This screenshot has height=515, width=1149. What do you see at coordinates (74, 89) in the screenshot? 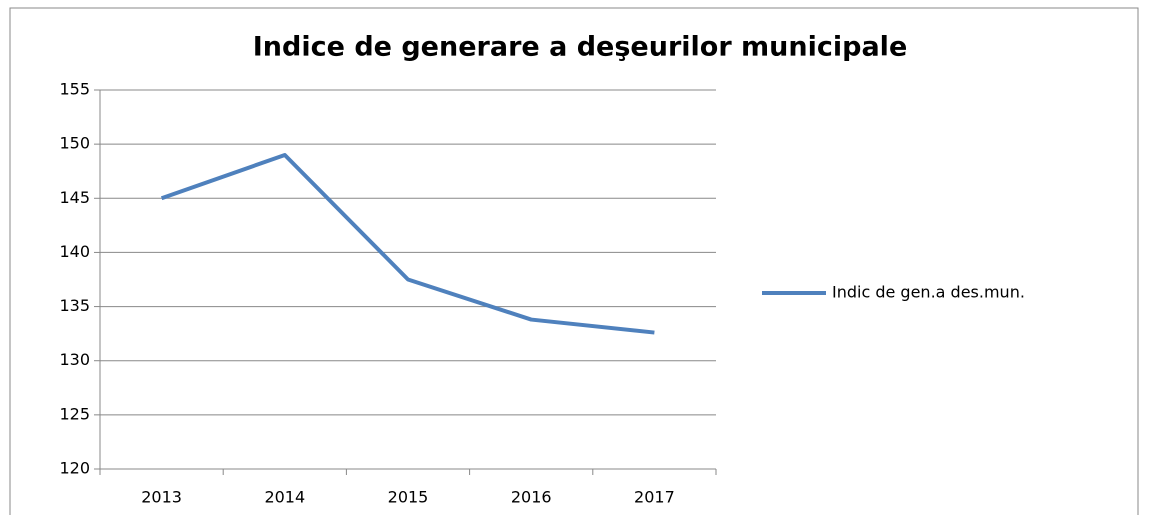
I see `y-tick-label: 155` at bounding box center [74, 89].